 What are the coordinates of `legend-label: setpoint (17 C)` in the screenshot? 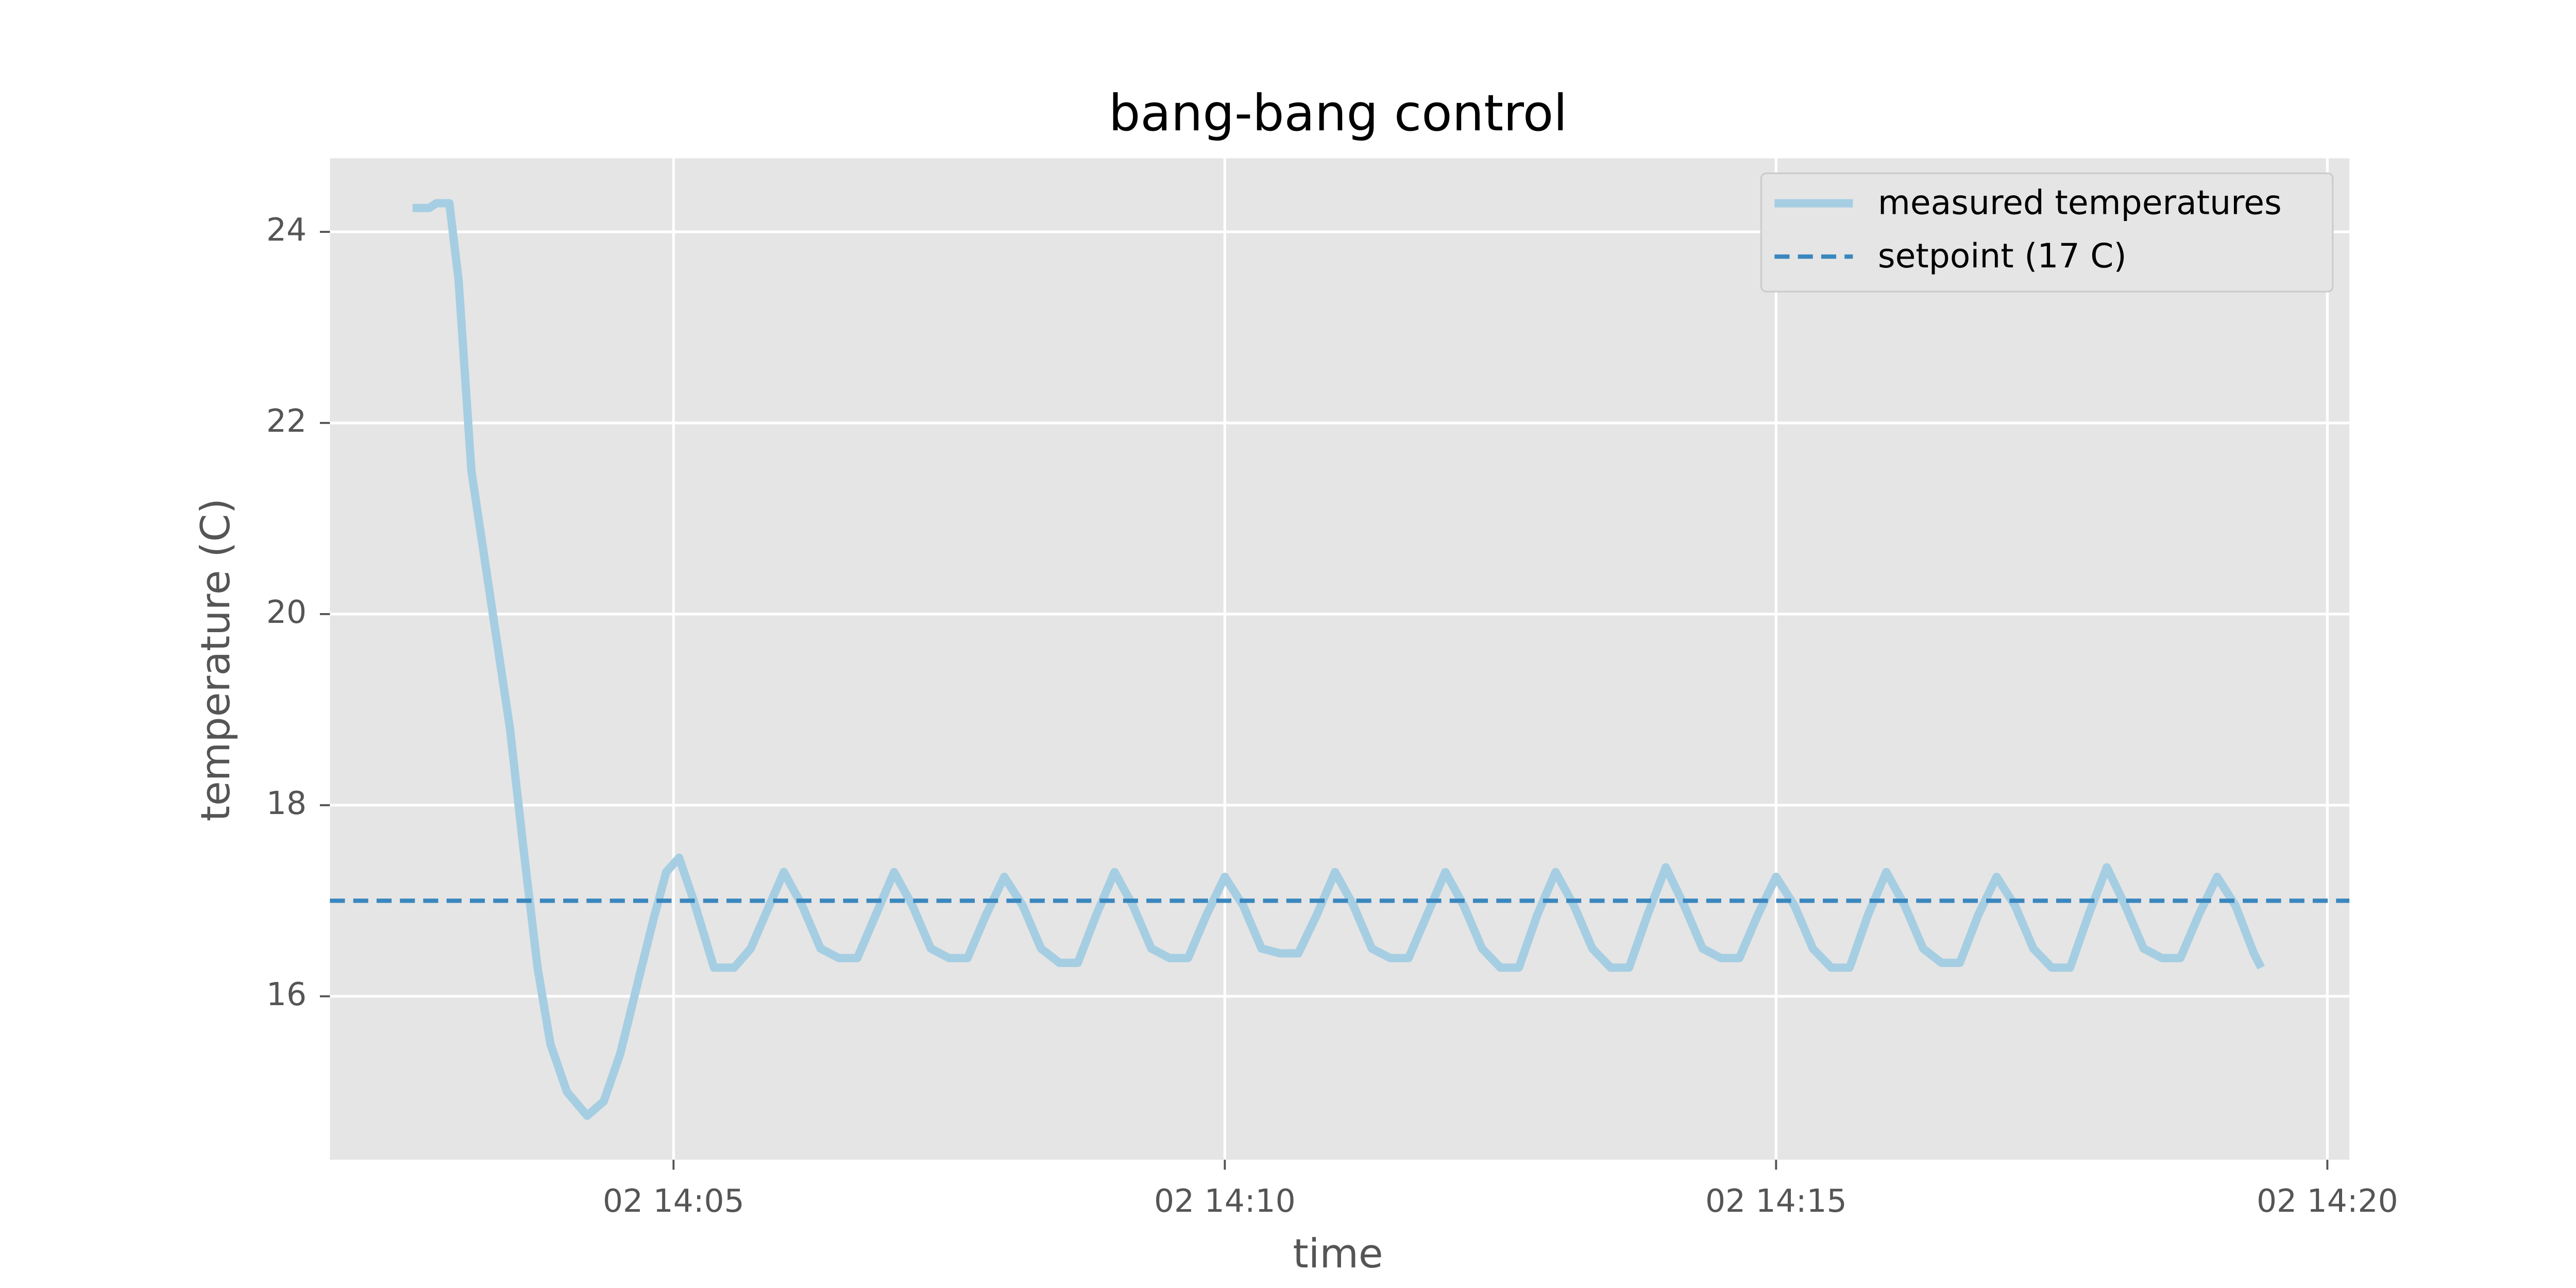 It's located at (2002, 256).